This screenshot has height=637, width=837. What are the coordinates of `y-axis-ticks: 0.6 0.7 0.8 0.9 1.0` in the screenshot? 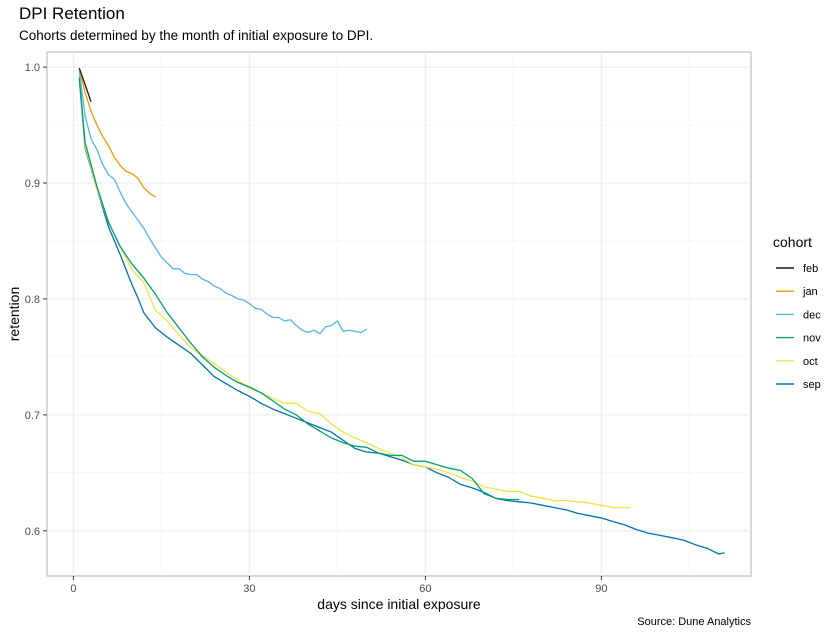 It's located at (36, 300).